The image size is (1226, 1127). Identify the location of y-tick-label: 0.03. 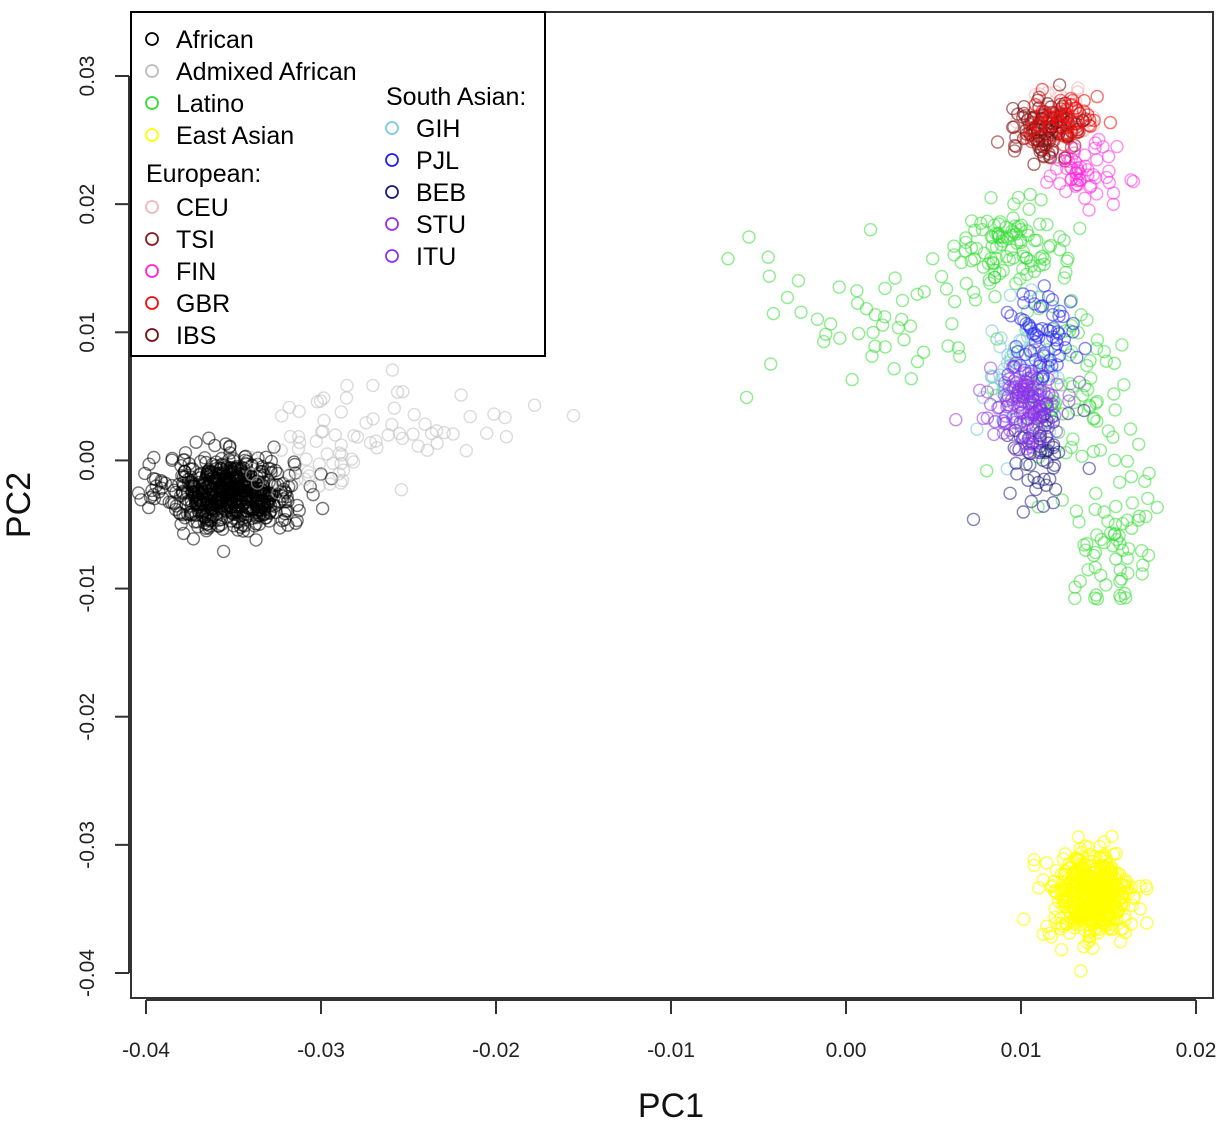
(87, 76).